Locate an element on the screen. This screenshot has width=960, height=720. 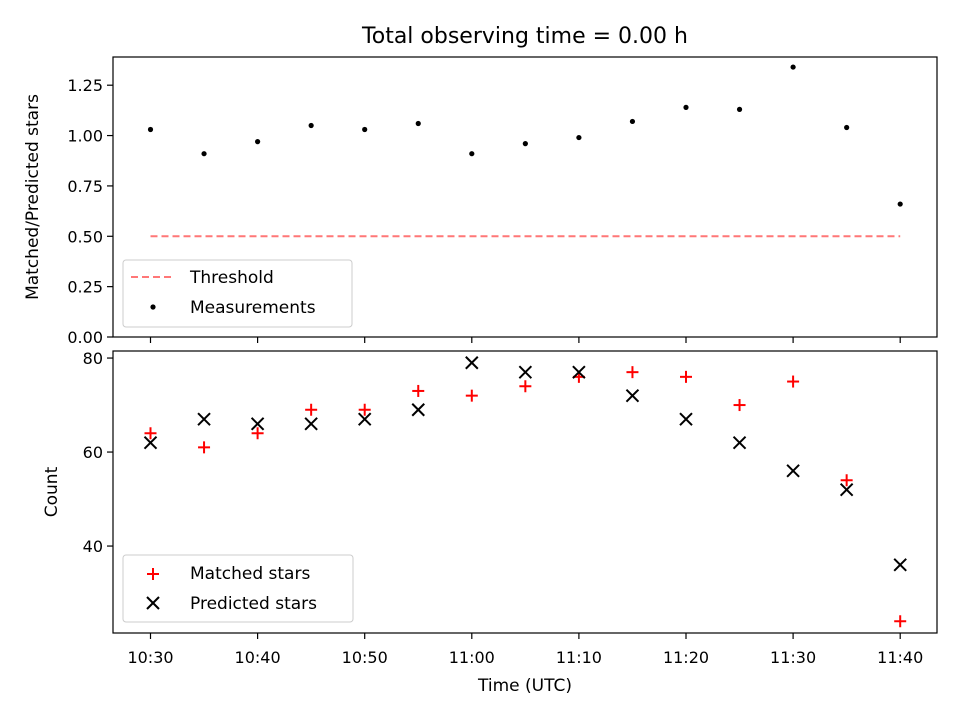
ratio-y-axis-label: Matched/Predicted stars is located at coordinates (33, 197).